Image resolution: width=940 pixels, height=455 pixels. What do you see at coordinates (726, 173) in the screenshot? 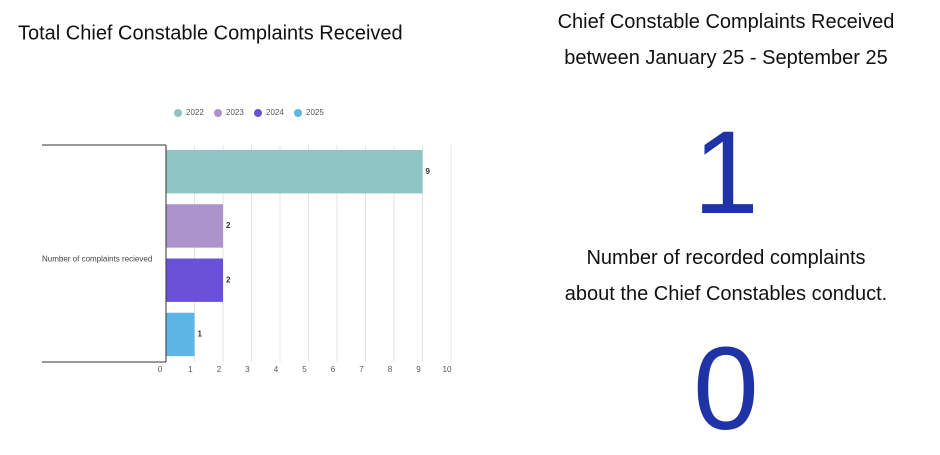
I see `stat-value: 1` at bounding box center [726, 173].